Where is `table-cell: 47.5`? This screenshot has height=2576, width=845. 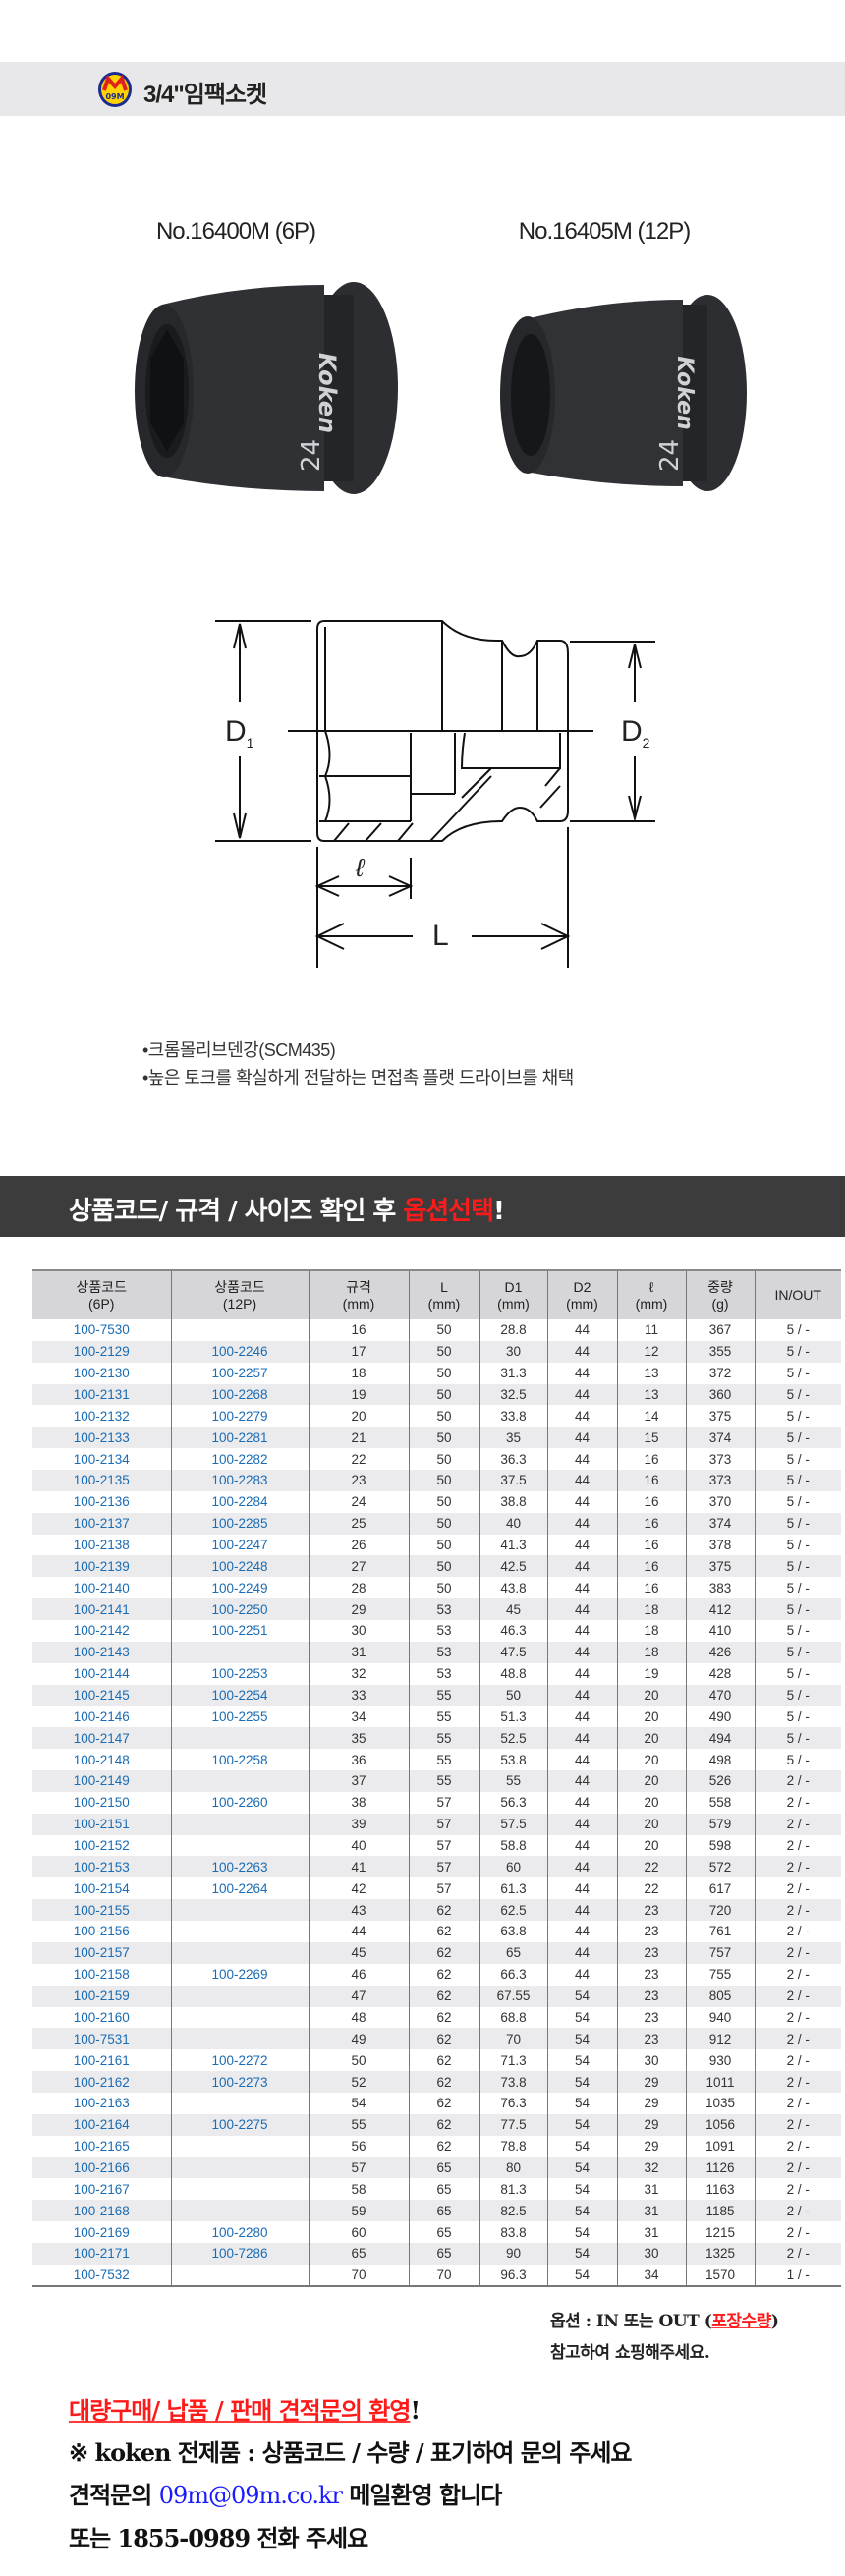
table-cell: 47.5 is located at coordinates (513, 1652).